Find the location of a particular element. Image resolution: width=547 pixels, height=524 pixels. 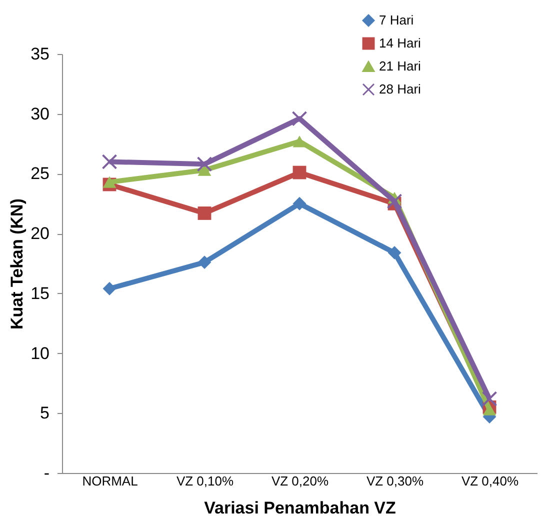

y-axis-title: Kuat Tekan (KN) is located at coordinates (17, 264).